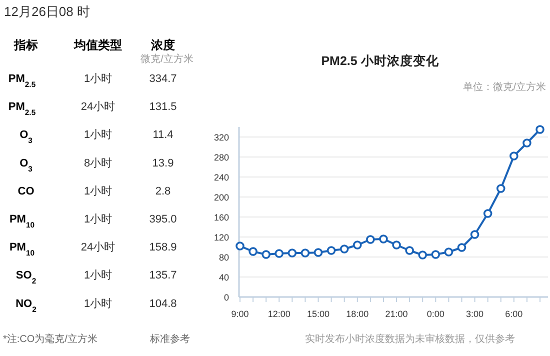  Describe the element at coordinates (279, 314) in the screenshot. I see `x-tick-label: 12:00` at that location.